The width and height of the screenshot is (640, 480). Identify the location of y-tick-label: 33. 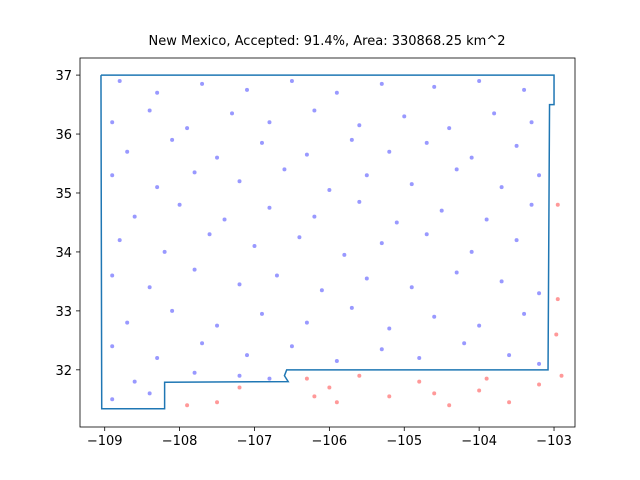
(63, 312).